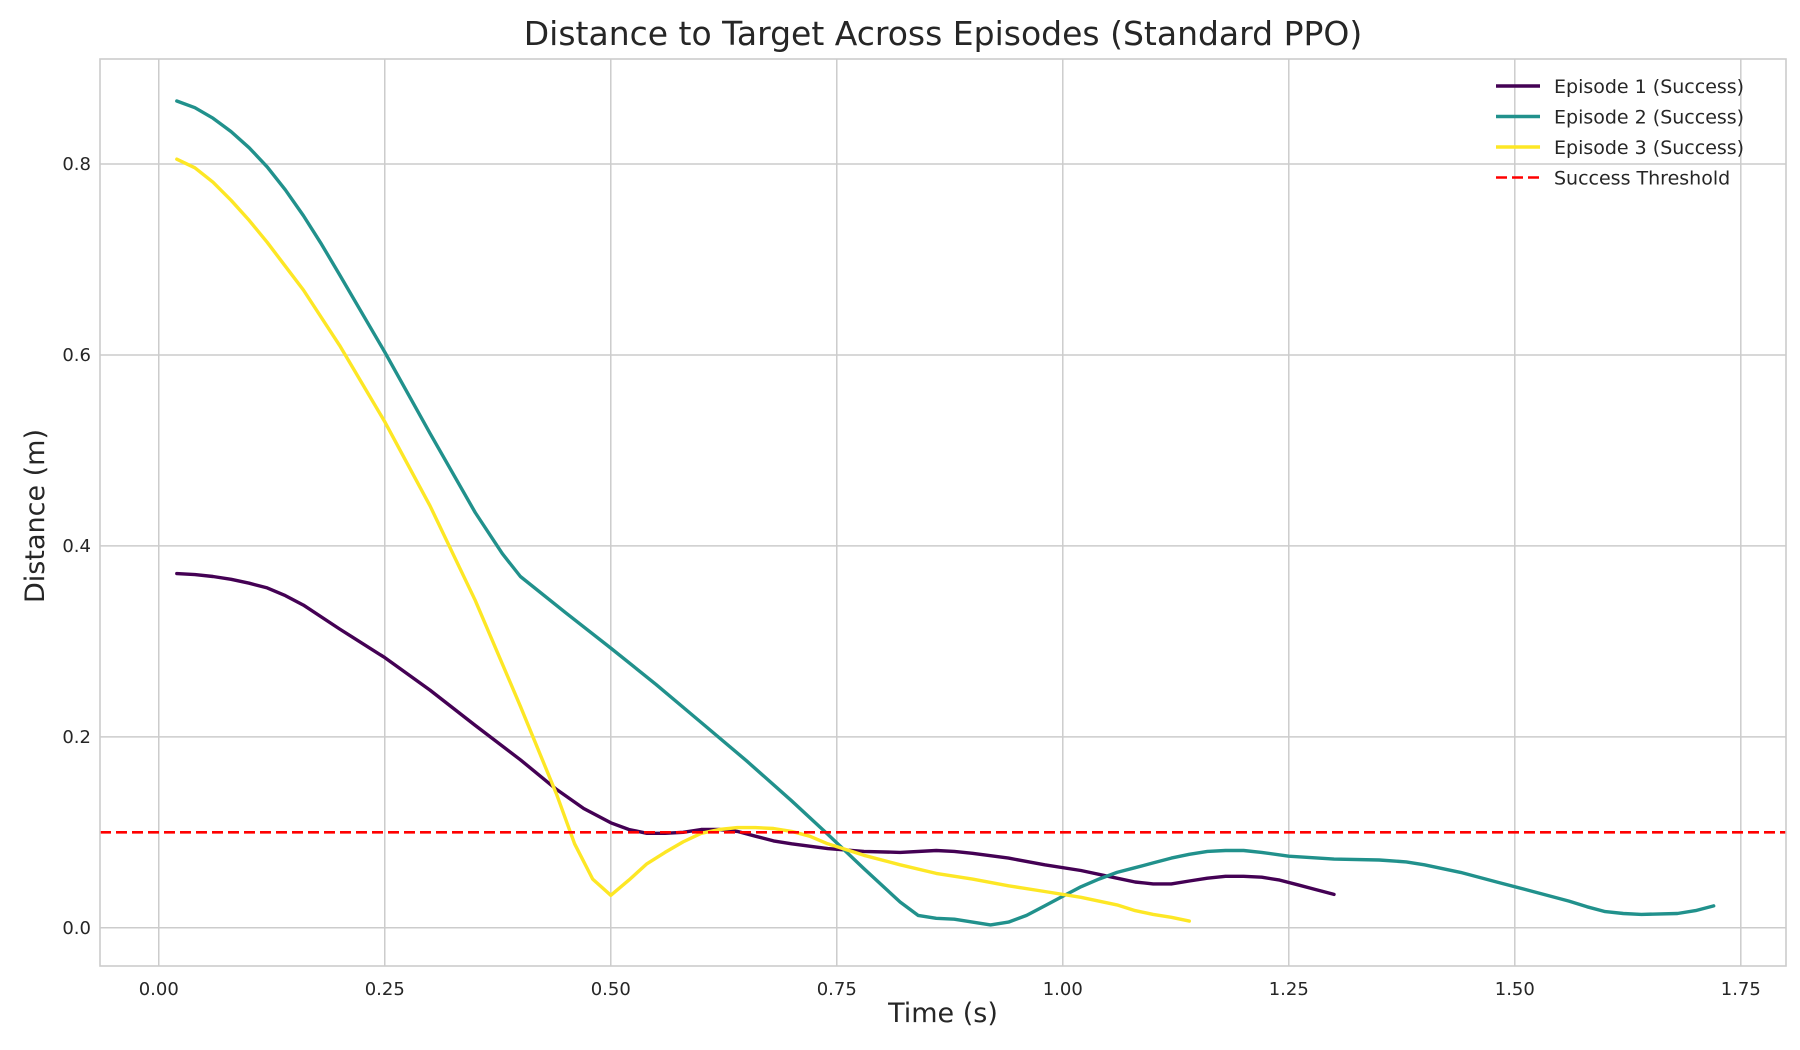  Describe the element at coordinates (1515, 989) in the screenshot. I see `x-tick-label: 1.50` at that location.